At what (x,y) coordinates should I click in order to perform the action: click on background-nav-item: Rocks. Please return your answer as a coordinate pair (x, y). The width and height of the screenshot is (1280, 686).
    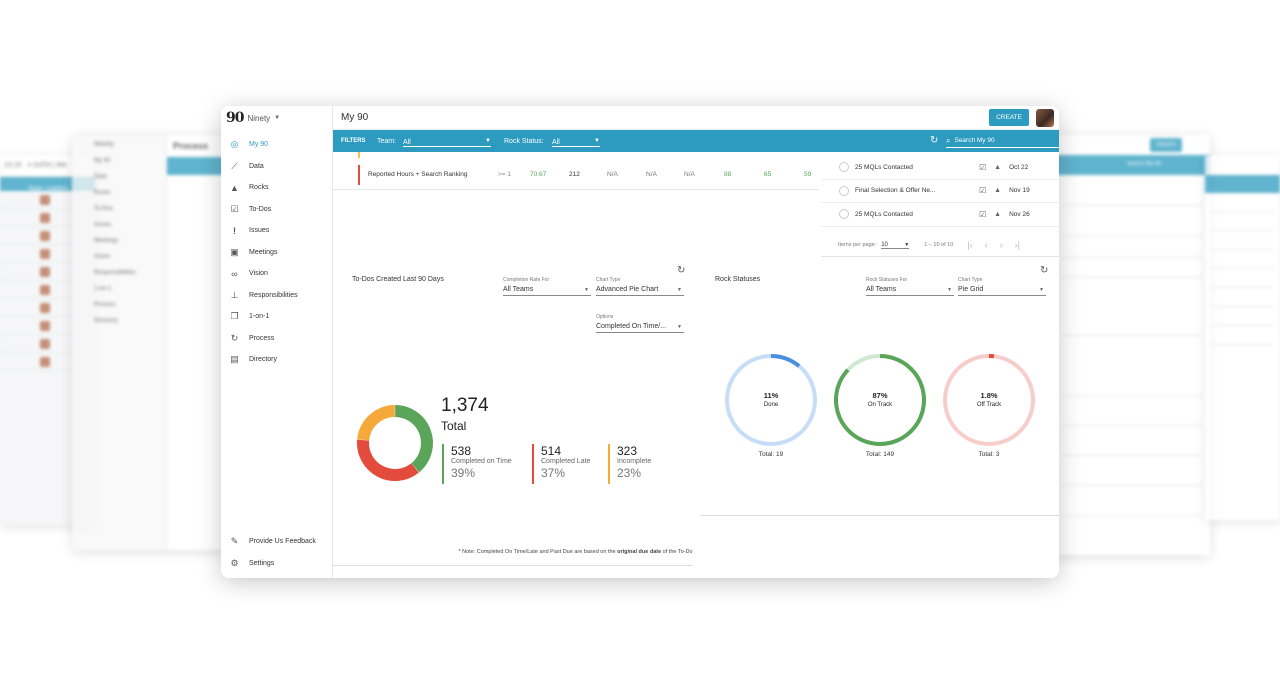
    Looking at the image, I should click on (102, 193).